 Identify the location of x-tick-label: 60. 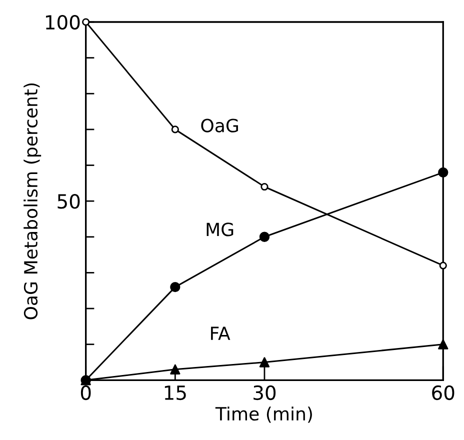
(443, 392).